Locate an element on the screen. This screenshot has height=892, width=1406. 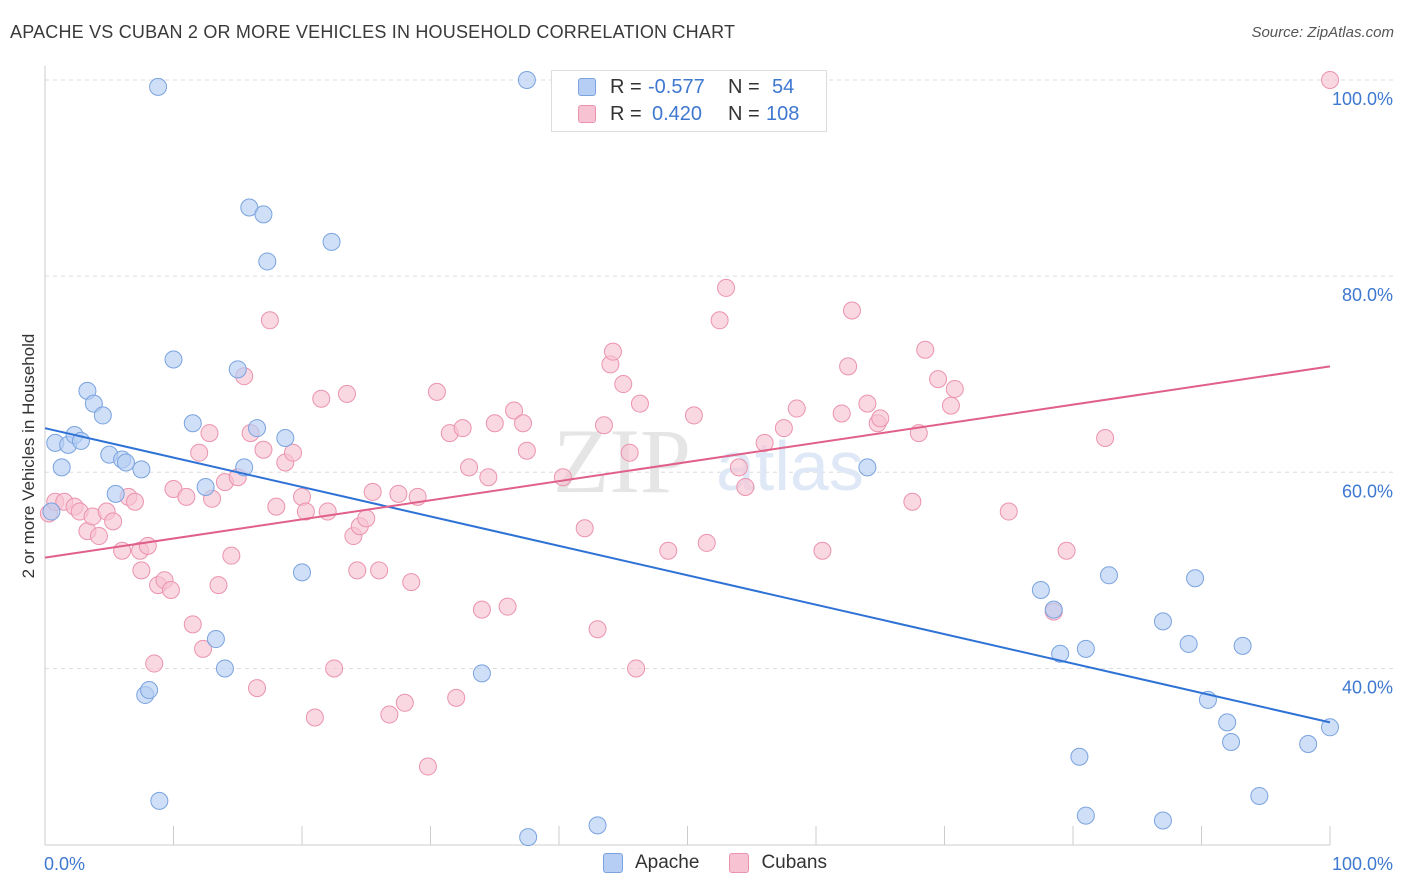
x-tick-label-start: 0.0% is located at coordinates (64, 864).